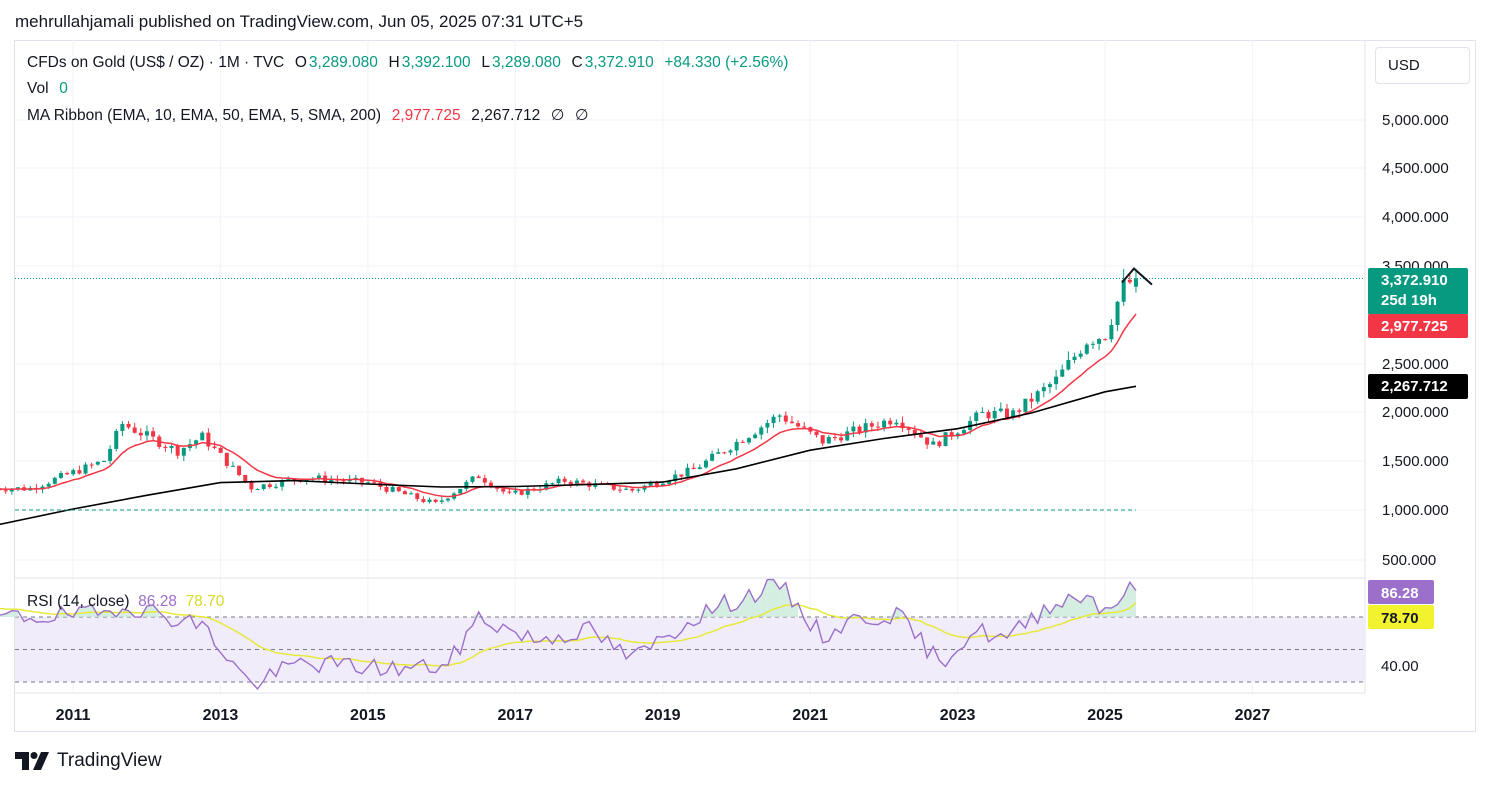 This screenshot has height=787, width=1491. I want to click on symbol-name: CFDs on Gold (US$ / OZ) · 1M · TVC, so click(156, 62).